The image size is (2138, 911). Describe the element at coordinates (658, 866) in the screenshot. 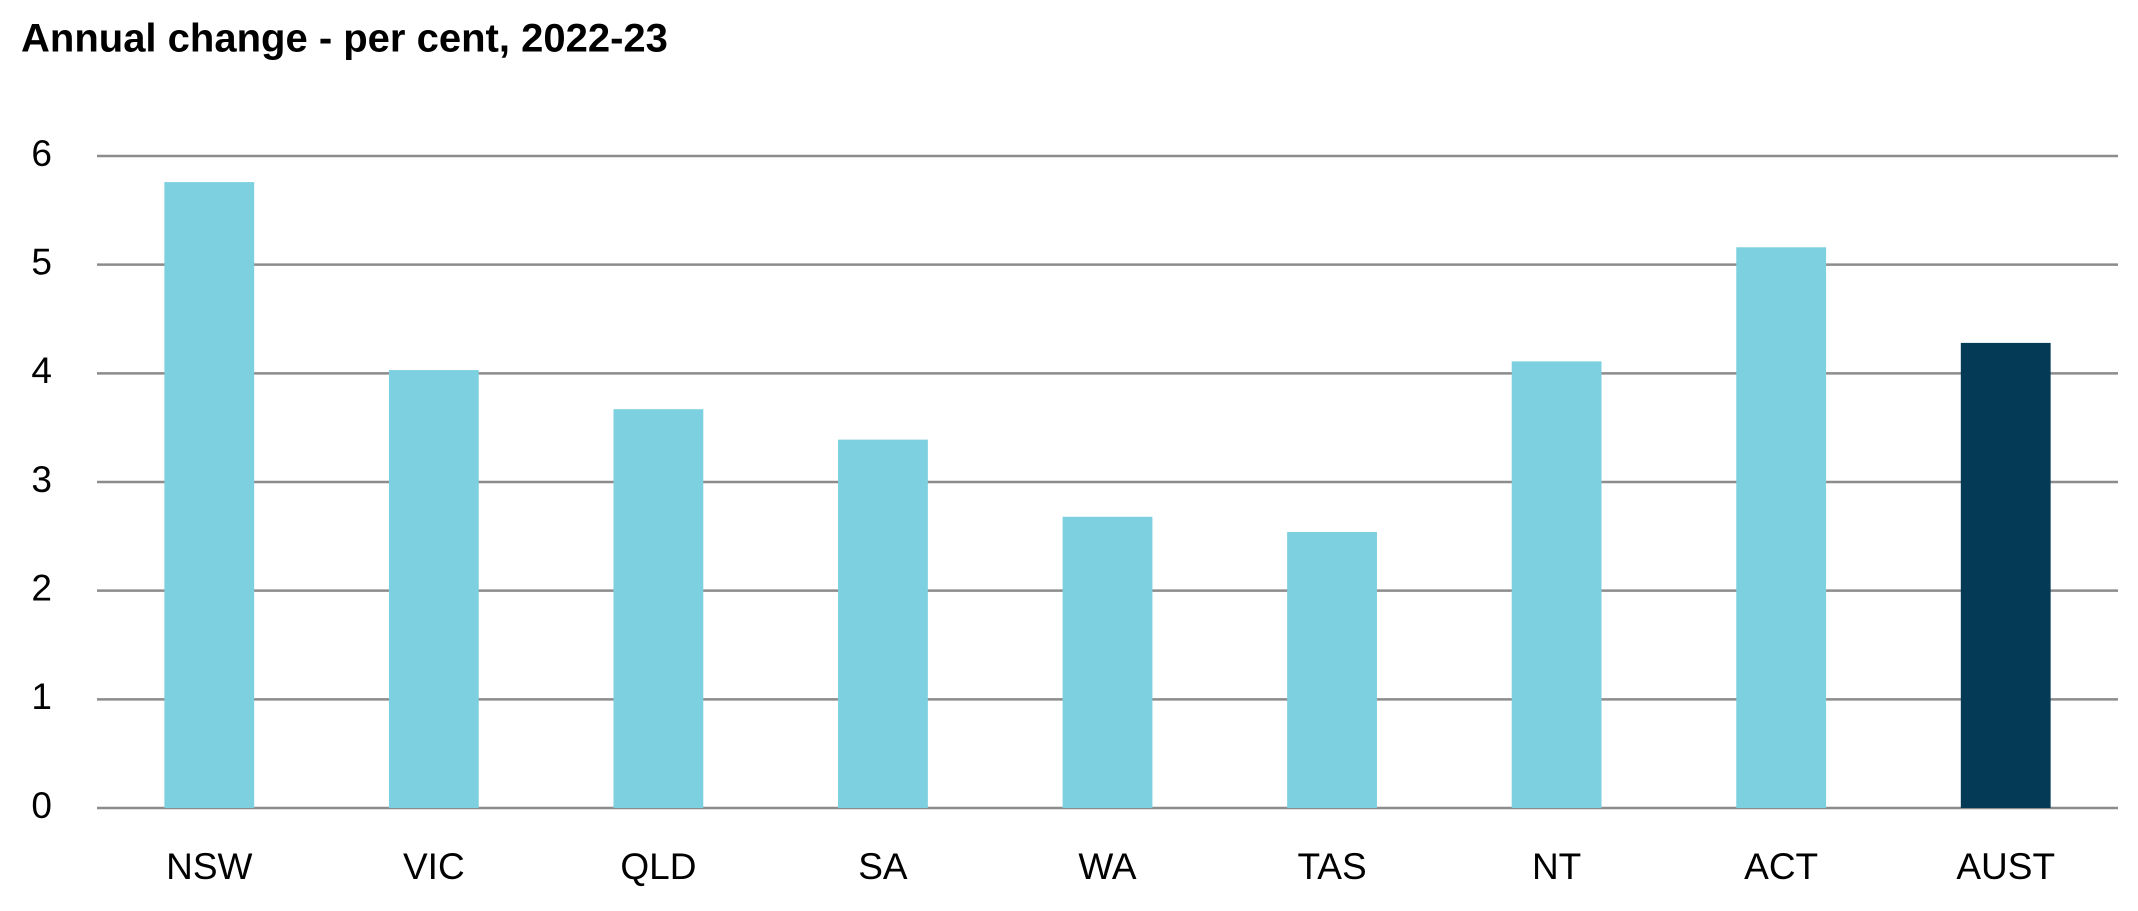

I see `x-tick-label: QLD` at that location.